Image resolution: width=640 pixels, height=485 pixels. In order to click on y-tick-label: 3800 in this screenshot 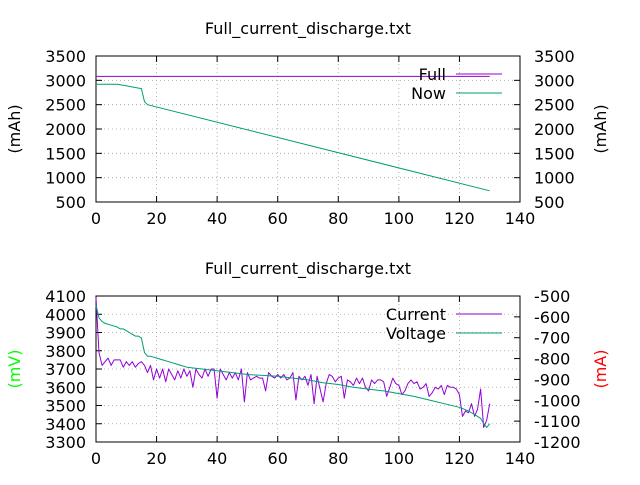, I will do `click(65, 351)`.